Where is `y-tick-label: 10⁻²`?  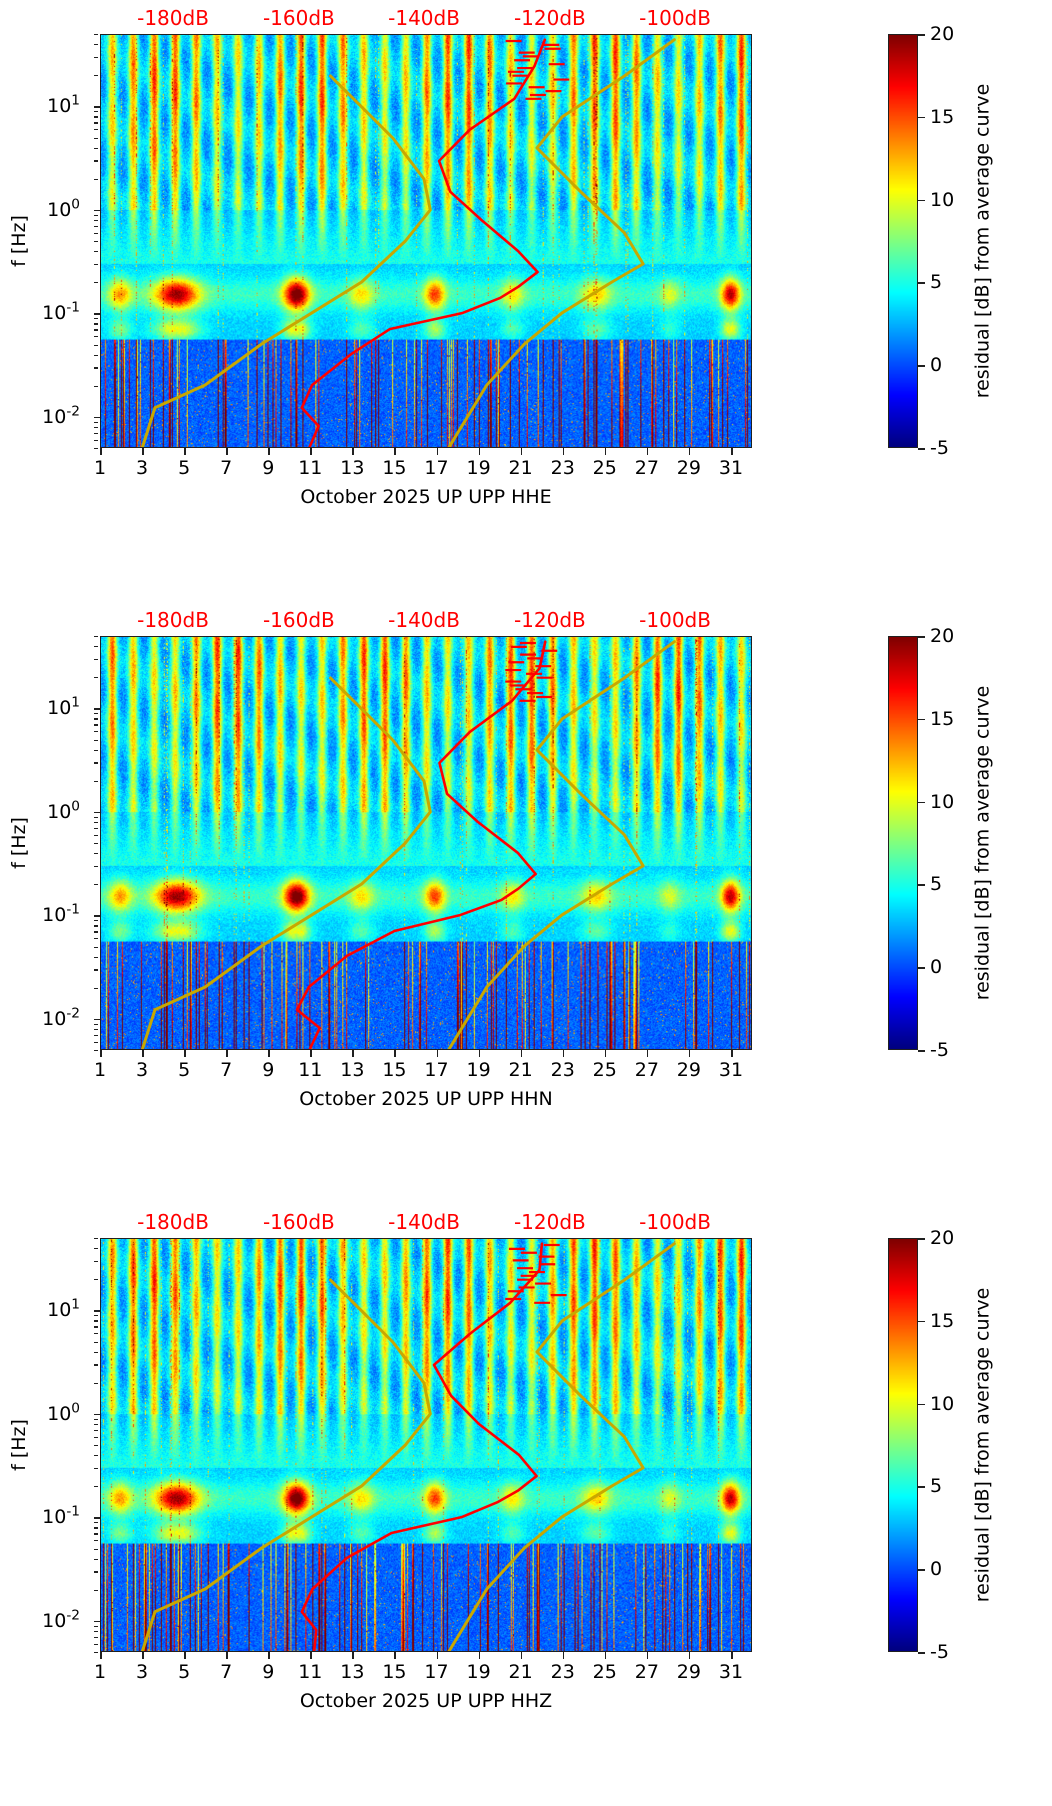 y-tick-label: 10⁻² is located at coordinates (61, 1017).